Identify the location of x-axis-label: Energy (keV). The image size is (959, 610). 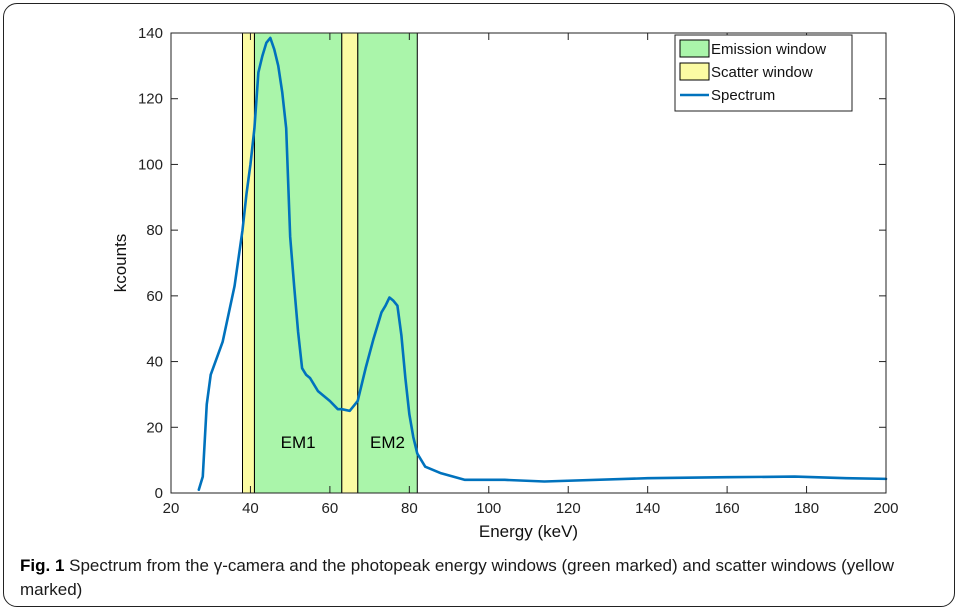
(528, 531).